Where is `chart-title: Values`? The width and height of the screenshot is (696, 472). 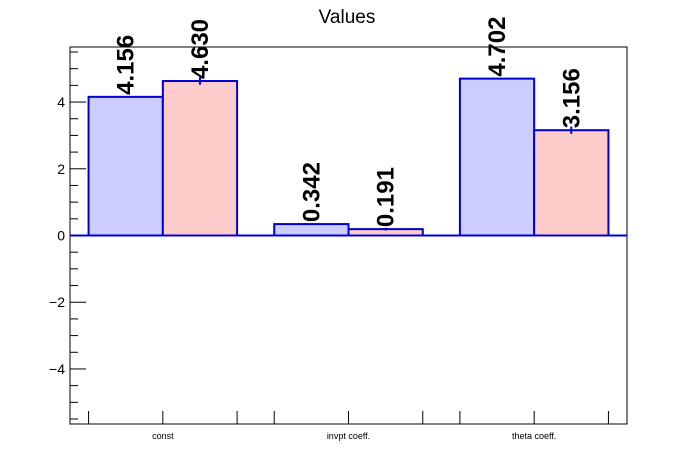 chart-title: Values is located at coordinates (347, 17).